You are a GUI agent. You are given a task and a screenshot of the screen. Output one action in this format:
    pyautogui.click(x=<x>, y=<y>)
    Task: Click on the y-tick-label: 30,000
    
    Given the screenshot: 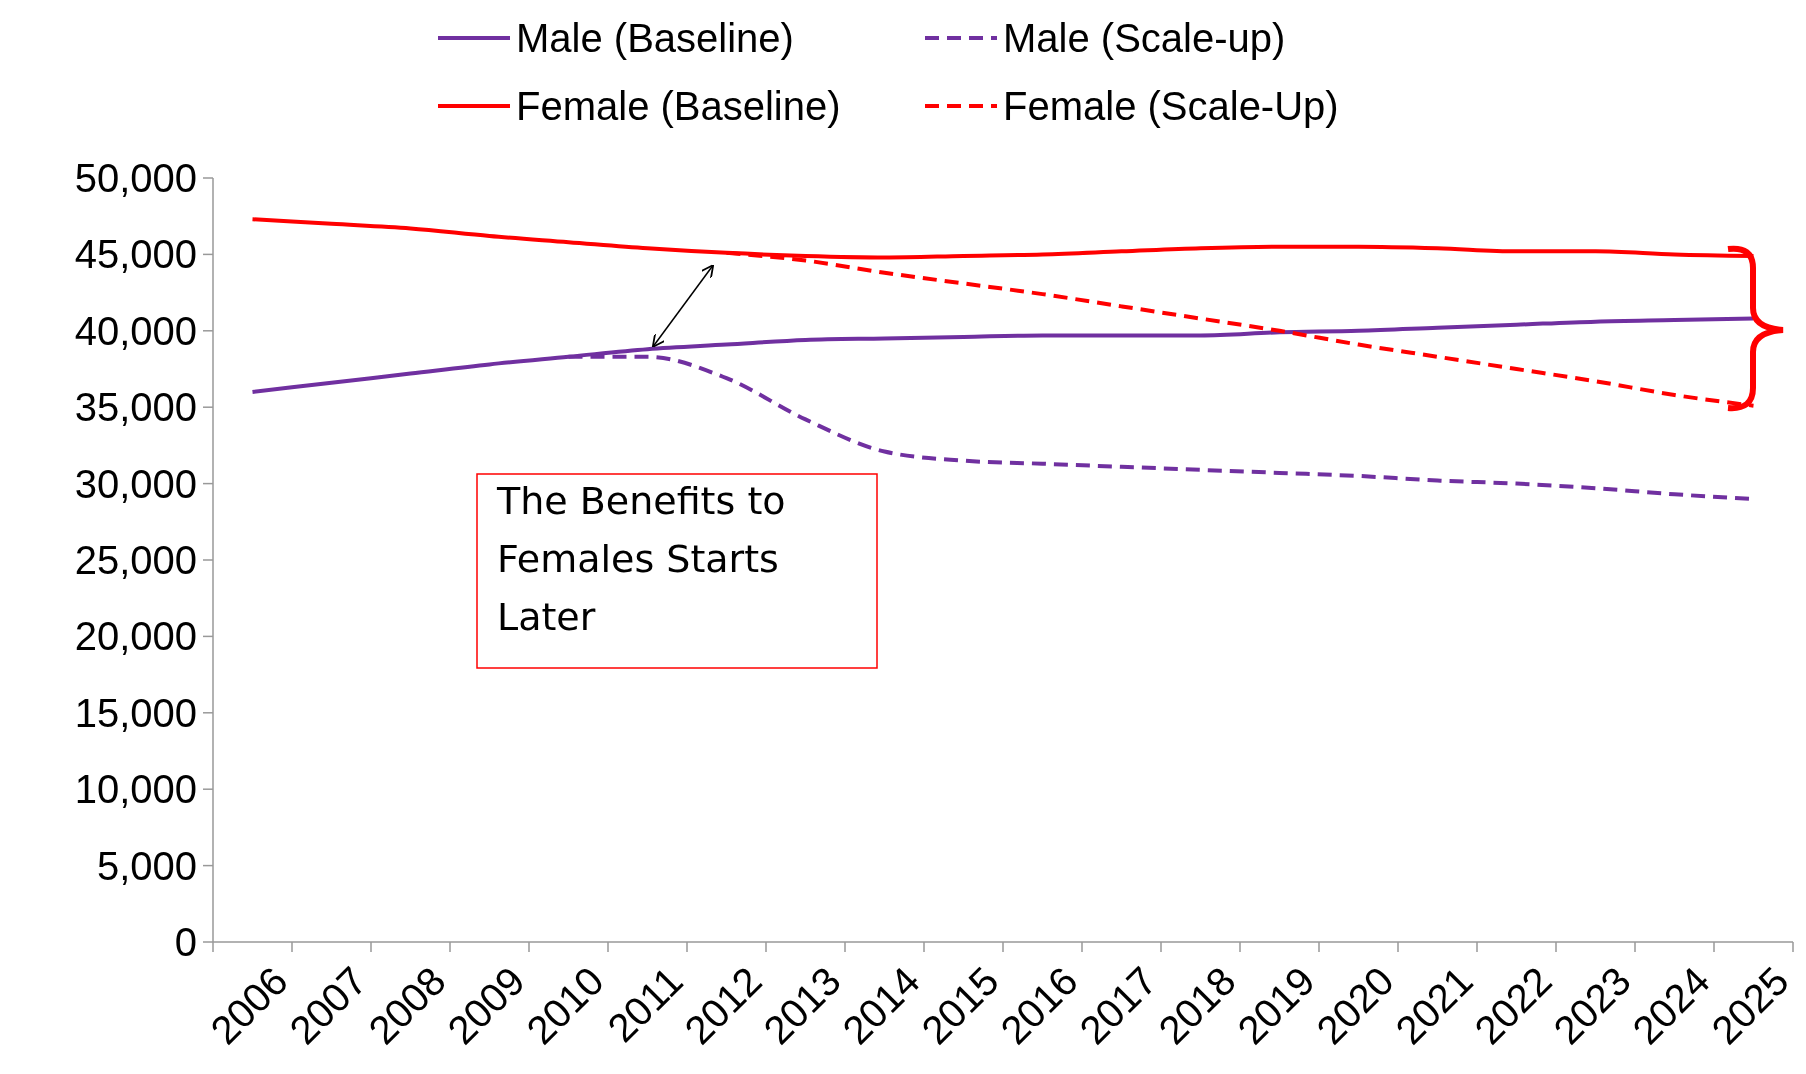 What is the action you would take?
    pyautogui.click(x=135, y=483)
    